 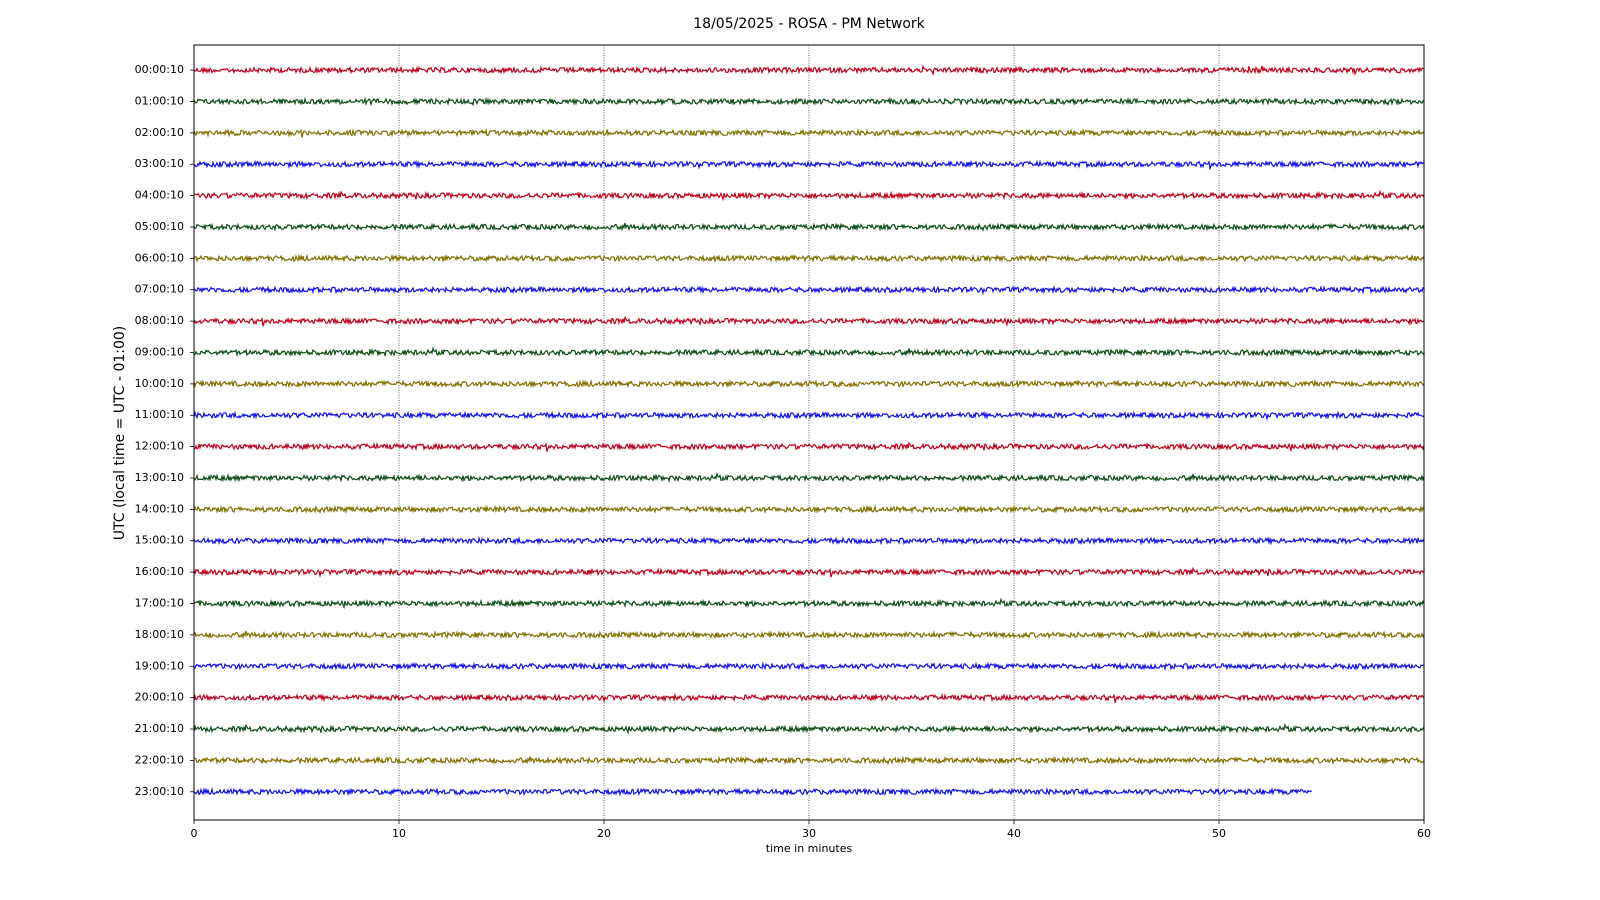 What do you see at coordinates (159, 446) in the screenshot?
I see `y-tick-label: 12:00:10` at bounding box center [159, 446].